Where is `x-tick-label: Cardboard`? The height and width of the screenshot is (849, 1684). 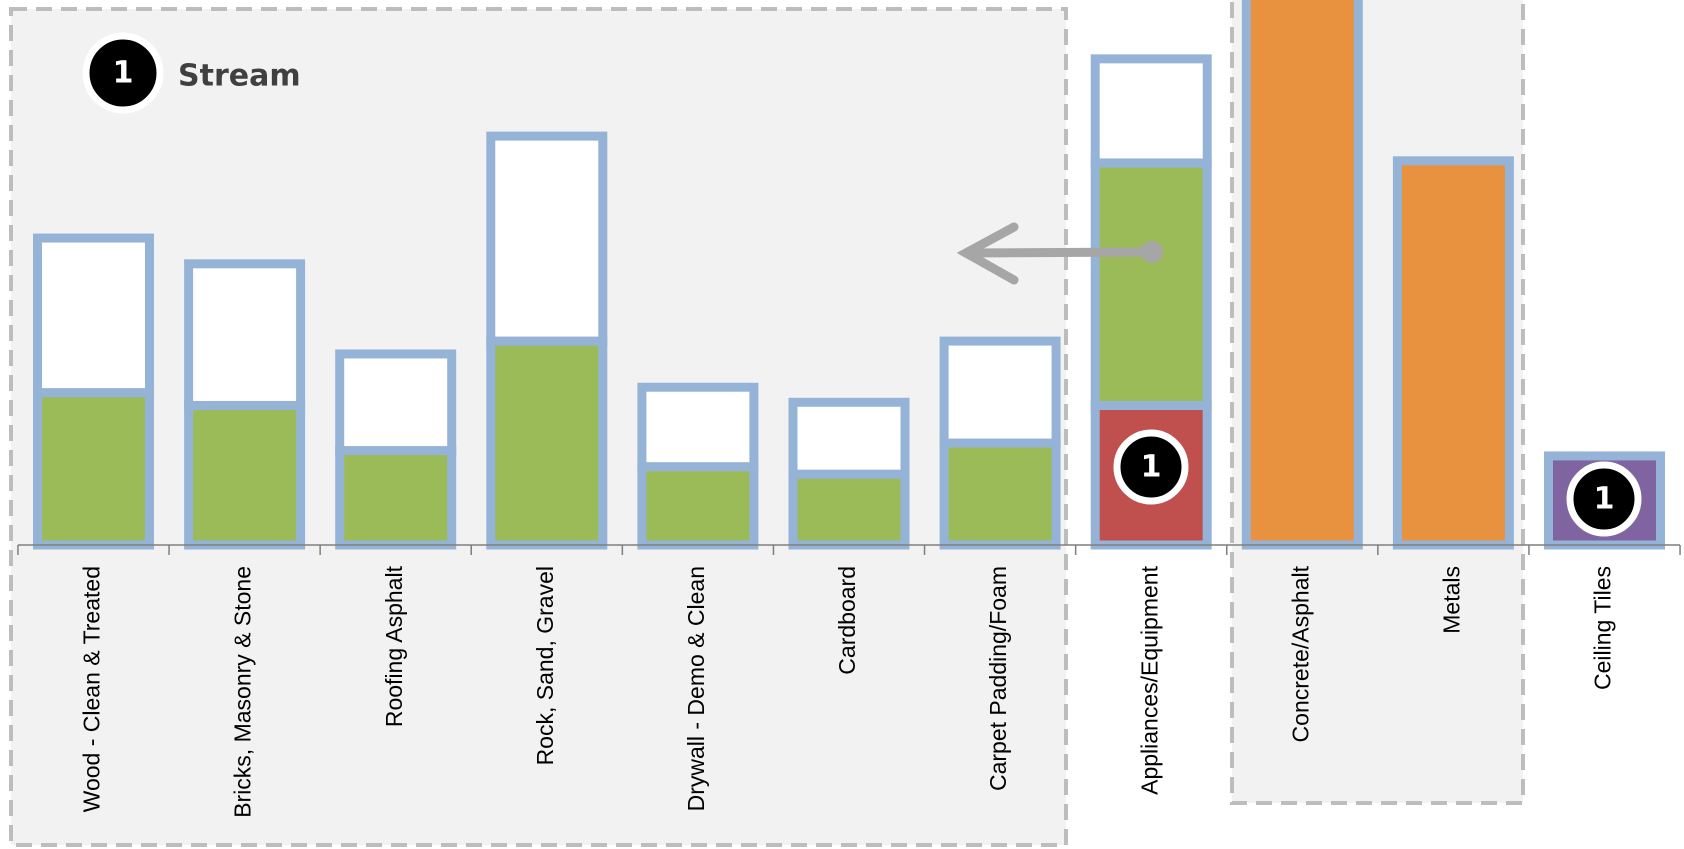
x-tick-label: Cardboard is located at coordinates (847, 620).